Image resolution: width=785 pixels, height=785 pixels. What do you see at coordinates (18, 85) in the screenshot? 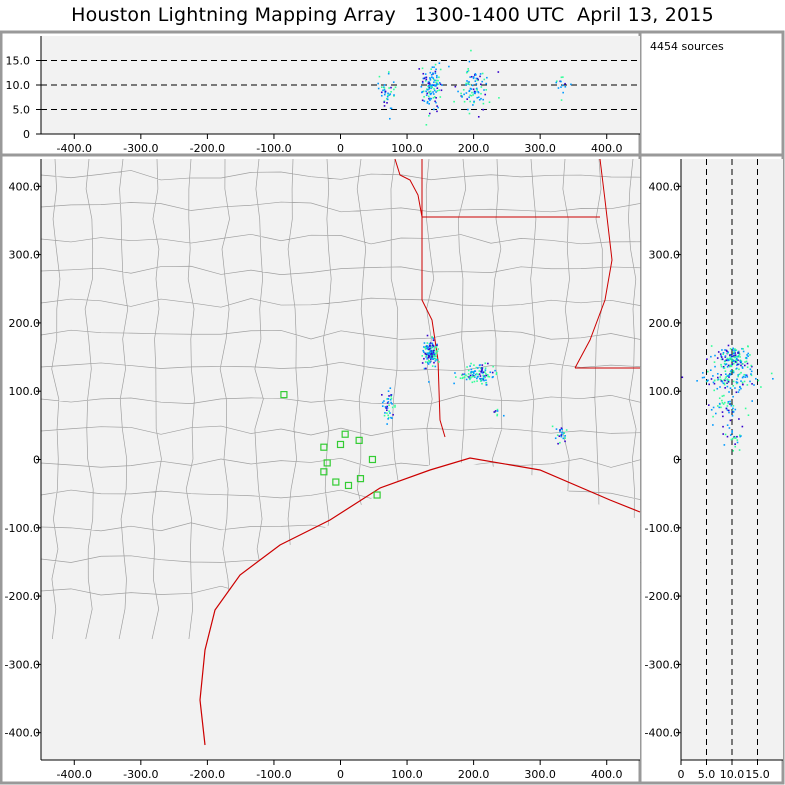
I see `y-tick-label: 10.0` at bounding box center [18, 85].